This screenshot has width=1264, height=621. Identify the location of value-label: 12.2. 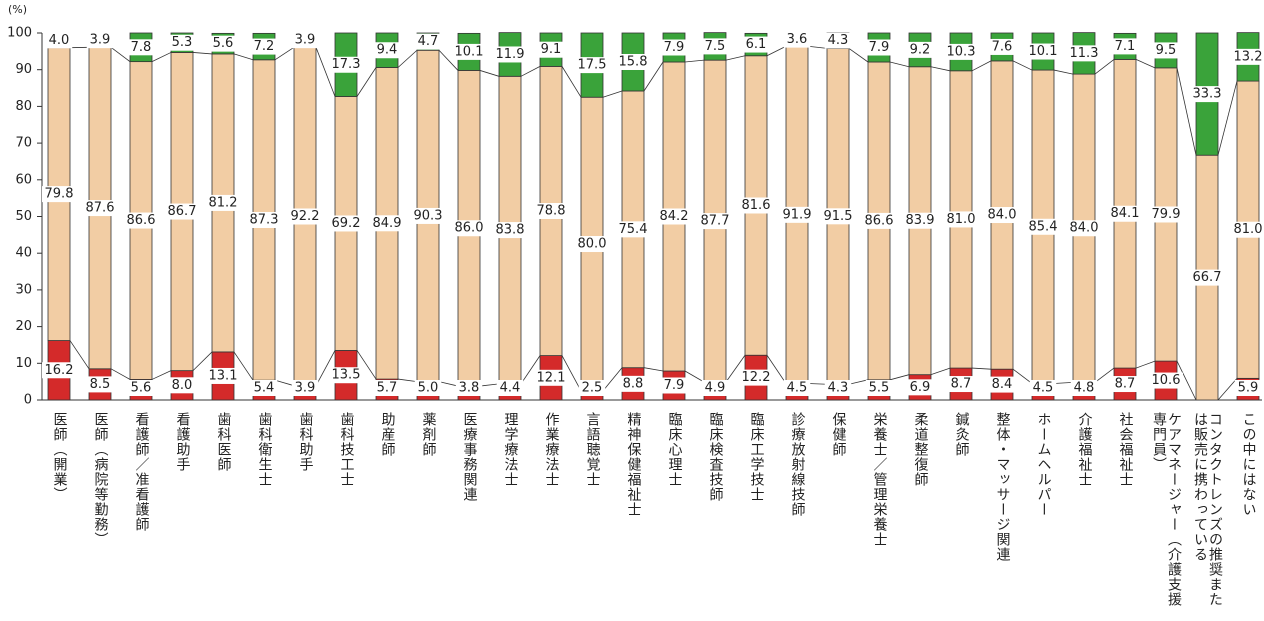
(756, 377).